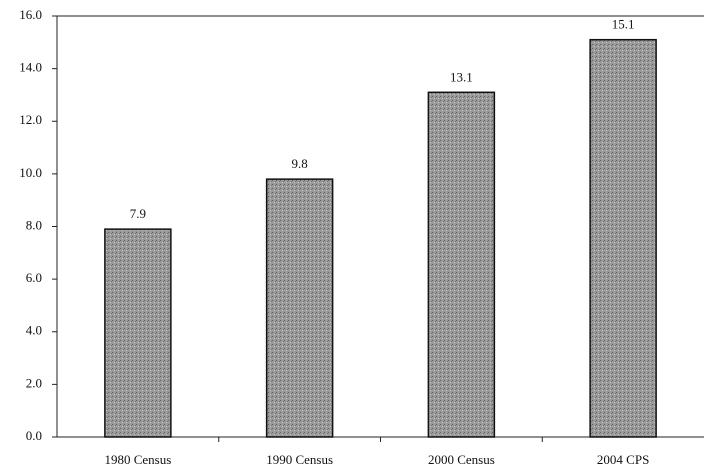  Describe the element at coordinates (34, 382) in the screenshot. I see `y-tick-label: 2.0` at that location.